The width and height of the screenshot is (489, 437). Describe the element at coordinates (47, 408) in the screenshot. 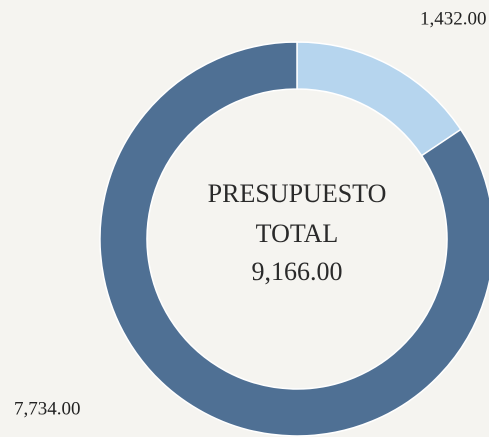

I see `value-label: 7,734.00` at that location.